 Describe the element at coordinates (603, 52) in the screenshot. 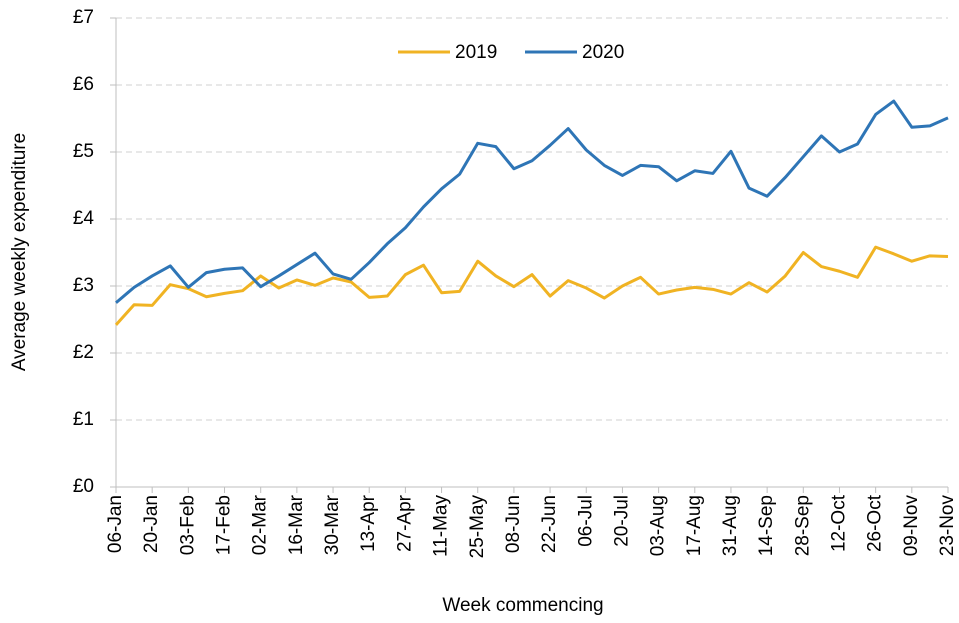

I see `legend-label: 2020` at that location.